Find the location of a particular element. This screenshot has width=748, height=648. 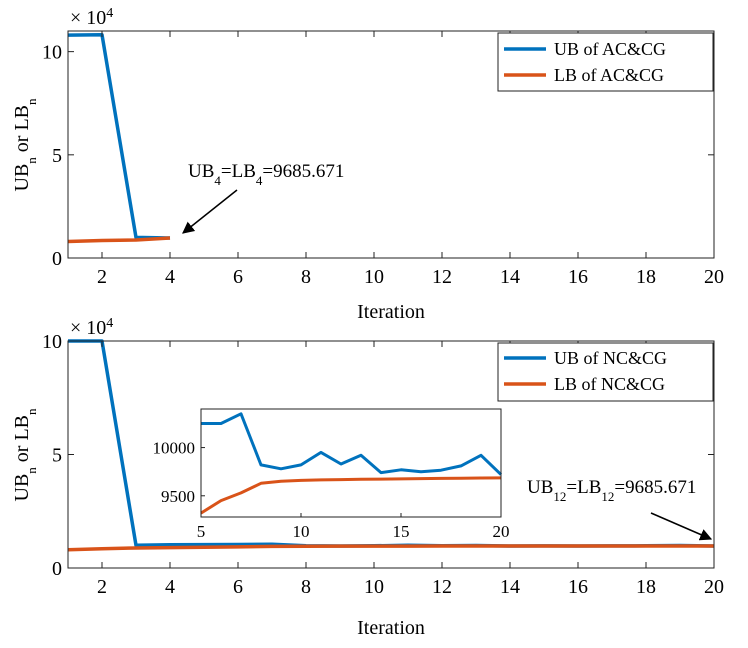

chart-1-x-tick-label: 20 is located at coordinates (714, 277).